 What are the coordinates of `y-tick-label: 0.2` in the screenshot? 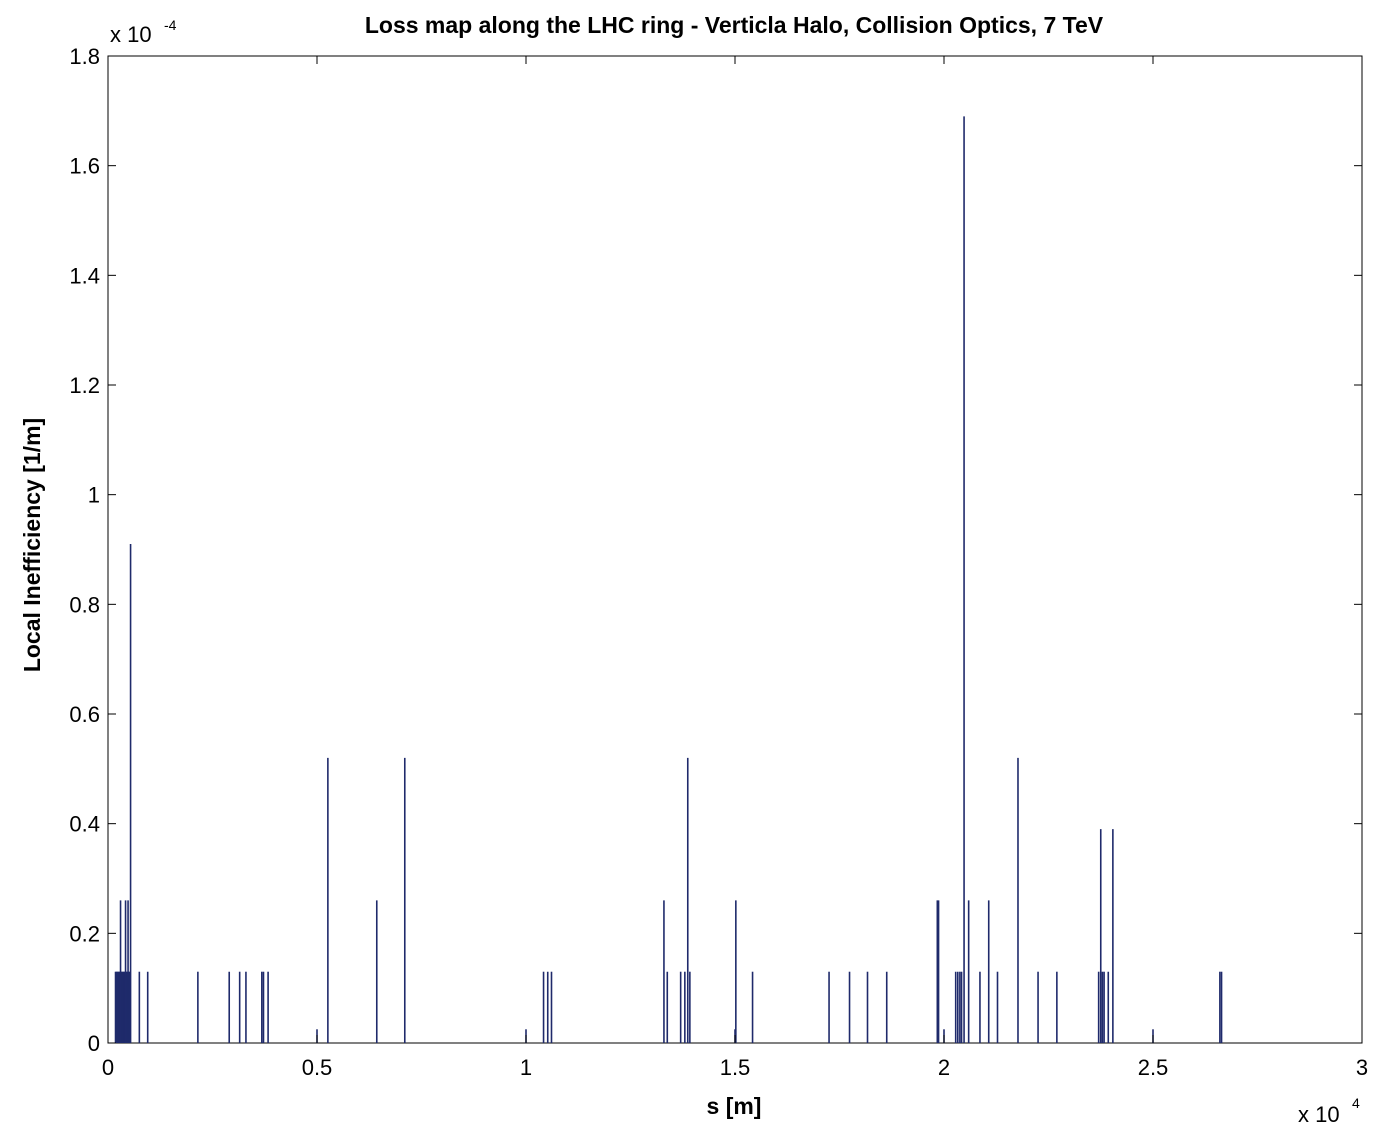 It's located at (84, 933).